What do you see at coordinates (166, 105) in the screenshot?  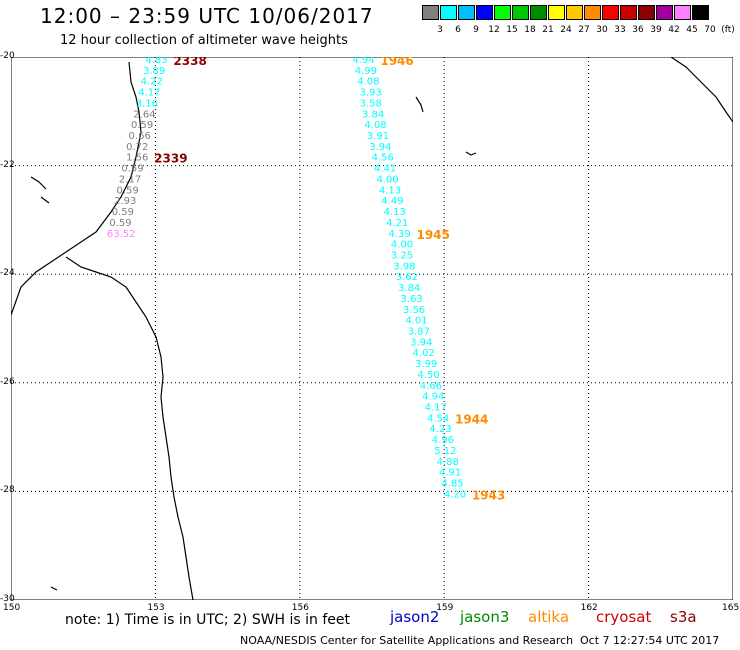 I see `track-2338: 4.833.894.224.173.162.640.590.660.72 2338` at bounding box center [166, 105].